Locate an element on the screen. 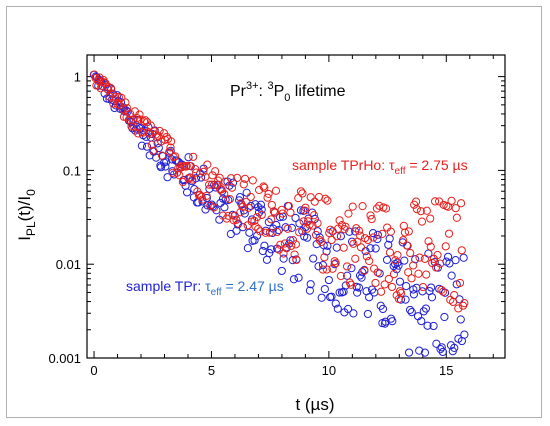 This screenshot has height=426, width=550. annotation-sample-tprho: sample TPrHo: τeff = 2.75 µs is located at coordinates (380, 167).